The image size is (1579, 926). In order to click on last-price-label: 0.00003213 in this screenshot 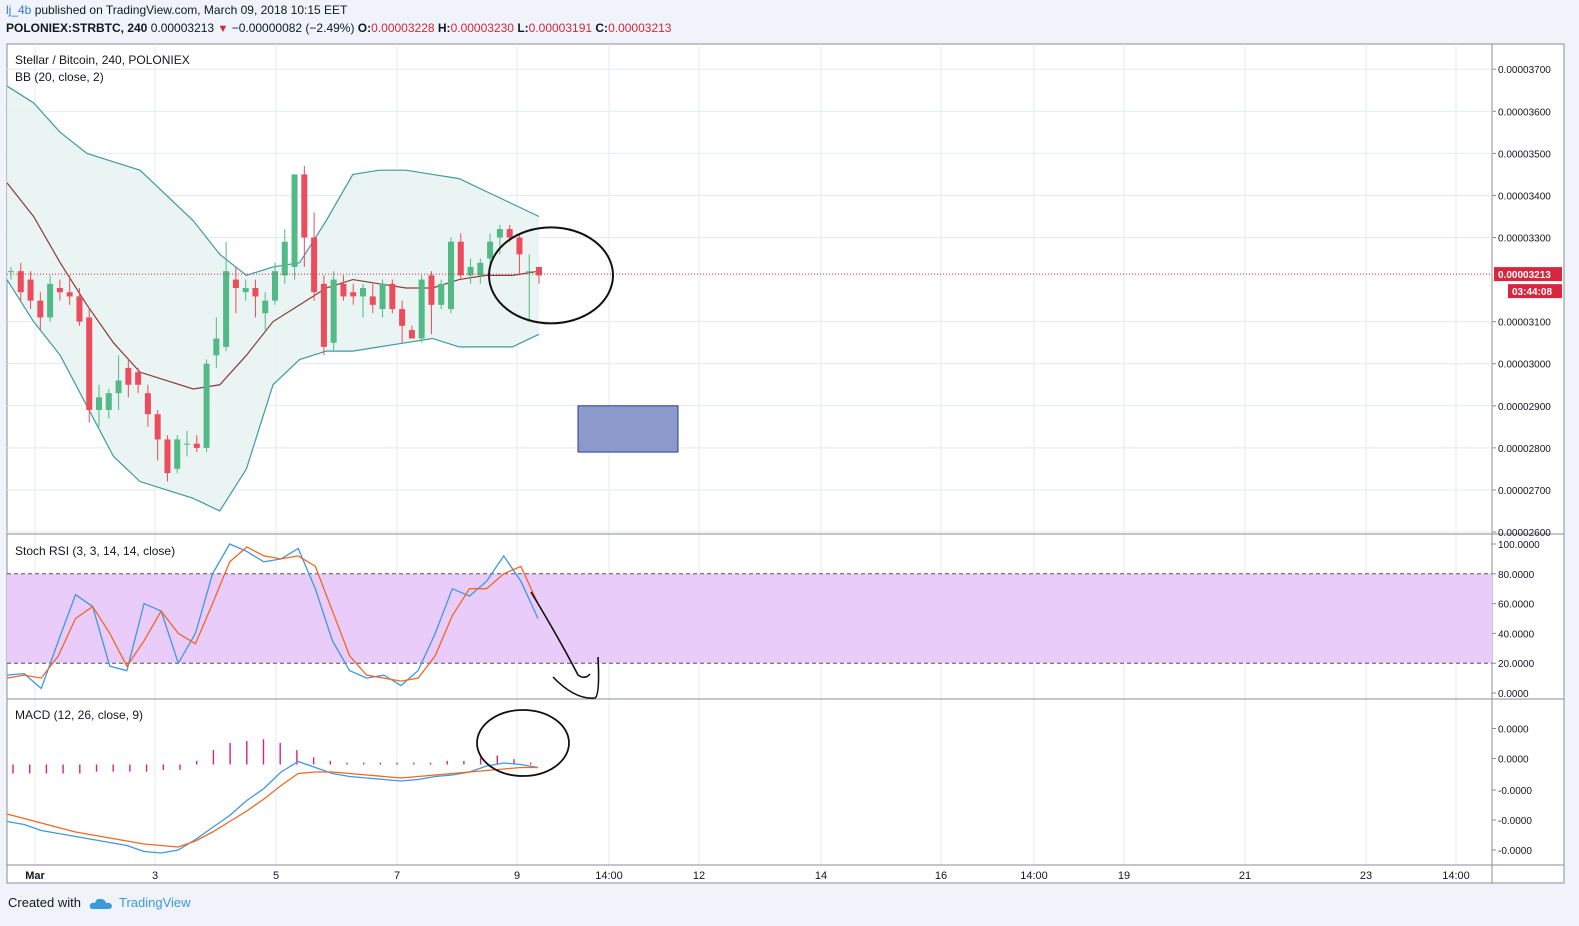, I will do `click(1524, 275)`.